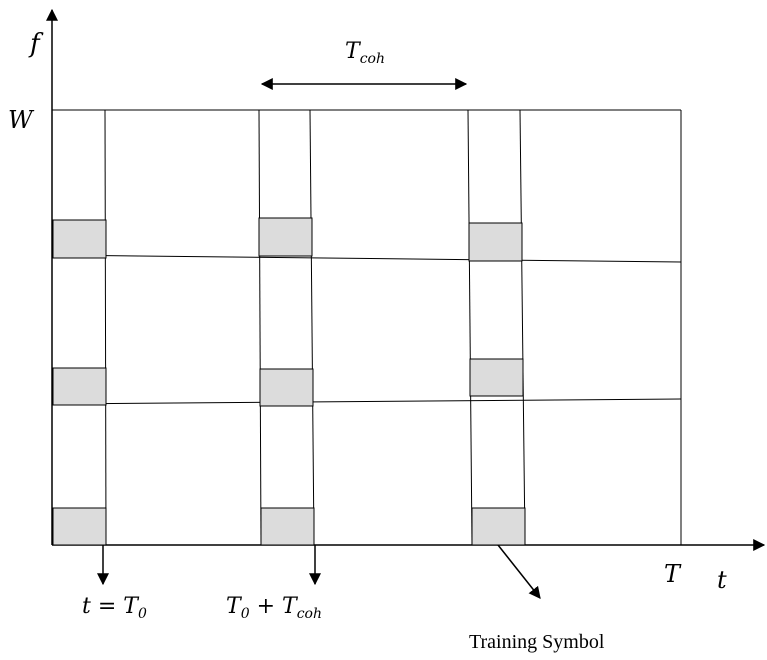  What do you see at coordinates (114, 608) in the screenshot?
I see `t0-label: t = T0` at bounding box center [114, 608].